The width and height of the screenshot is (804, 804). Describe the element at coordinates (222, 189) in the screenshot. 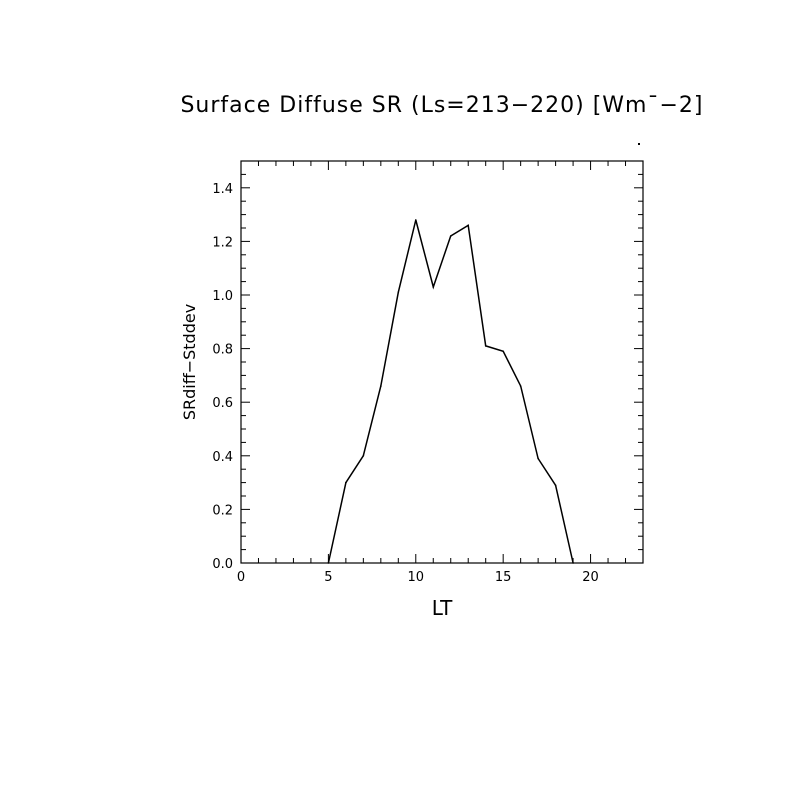

I see `y-tick-label: 1.4` at that location.